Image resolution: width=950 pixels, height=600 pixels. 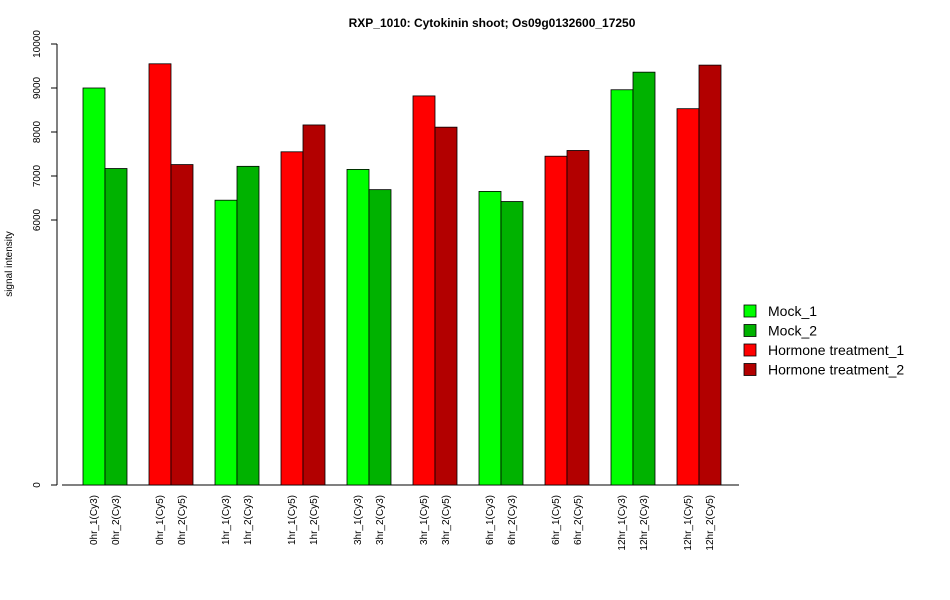 I want to click on x-tick-label: 1hr_1(Cy3), so click(x=226, y=520).